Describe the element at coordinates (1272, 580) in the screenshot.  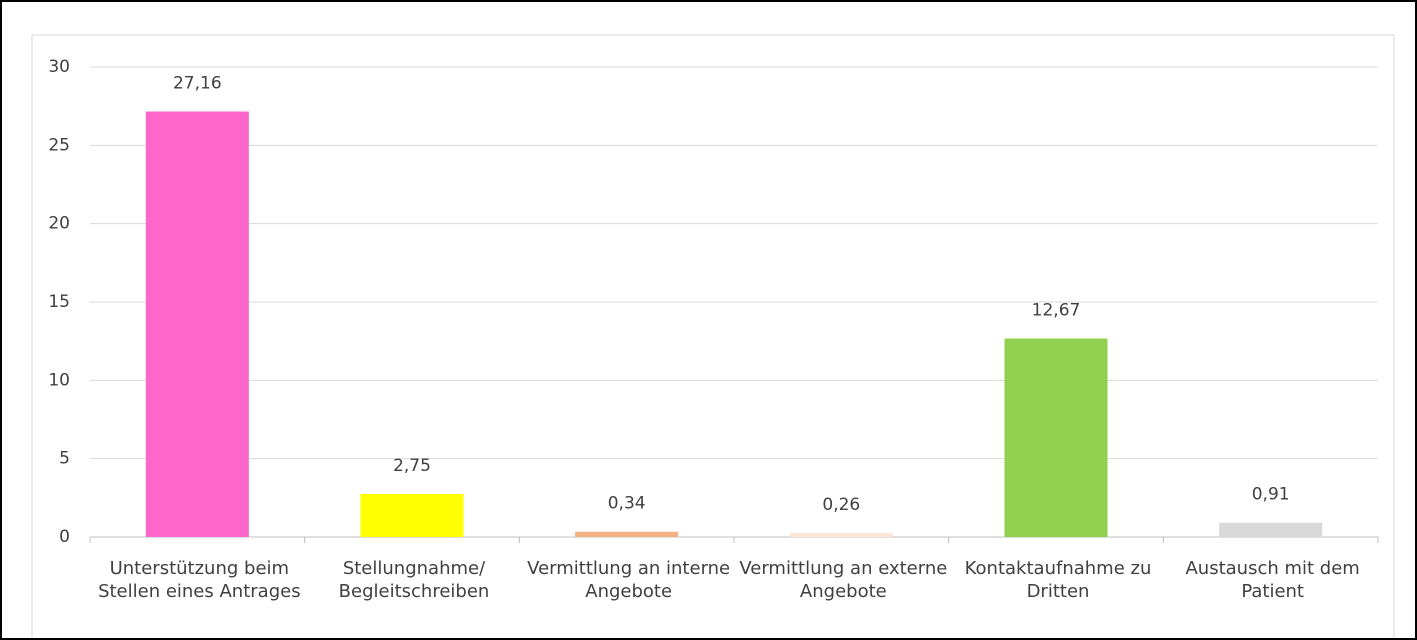
I see `x-tick-label: Austausch mit dem Patient` at that location.